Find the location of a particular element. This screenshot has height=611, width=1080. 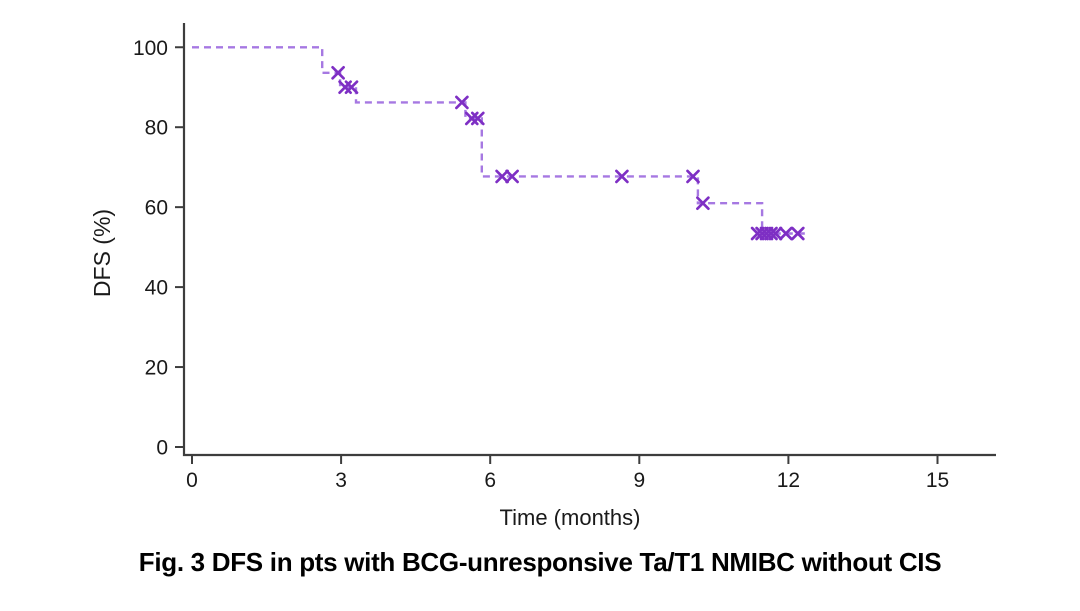

x-axis-tick-label: 6 is located at coordinates (490, 480).